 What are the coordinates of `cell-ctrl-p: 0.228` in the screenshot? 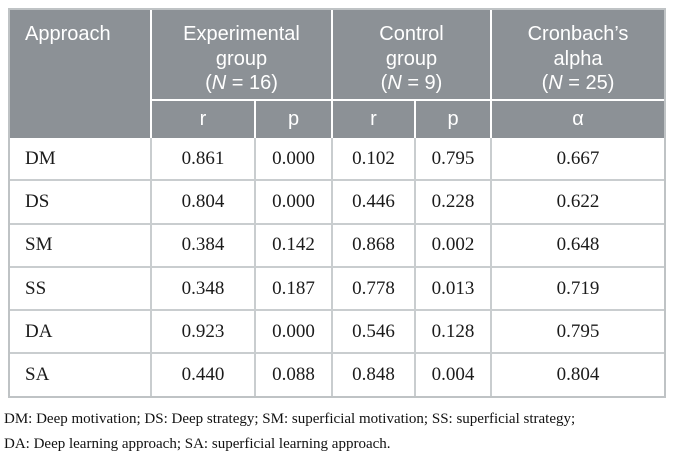 It's located at (453, 202).